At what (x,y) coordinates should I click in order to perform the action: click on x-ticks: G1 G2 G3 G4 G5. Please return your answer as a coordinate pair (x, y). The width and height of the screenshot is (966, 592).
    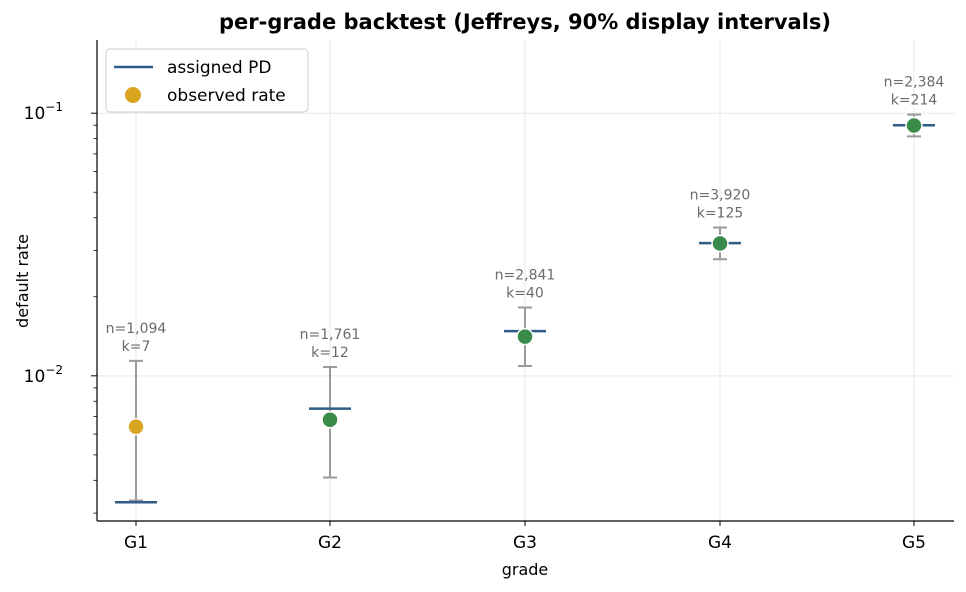
    Looking at the image, I should click on (525, 537).